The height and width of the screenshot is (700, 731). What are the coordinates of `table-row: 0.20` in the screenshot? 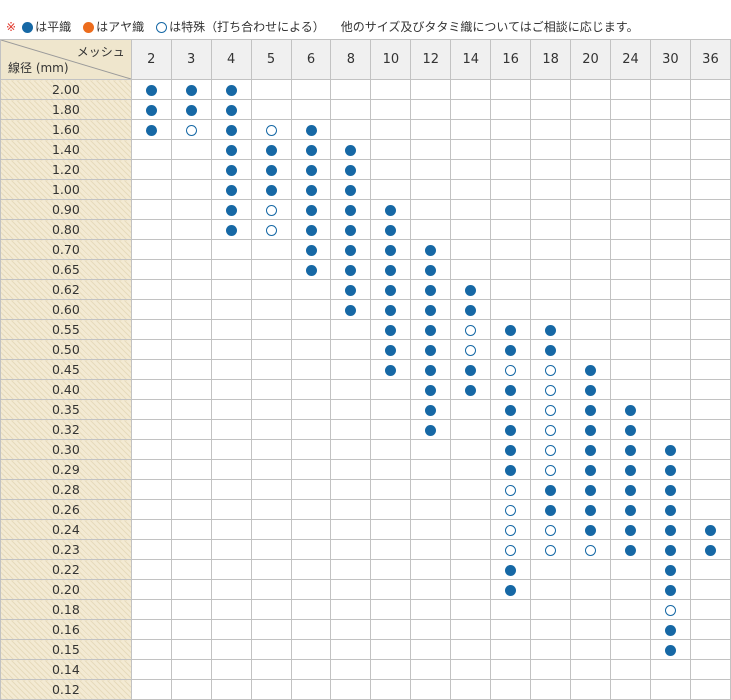 It's located at (365, 589).